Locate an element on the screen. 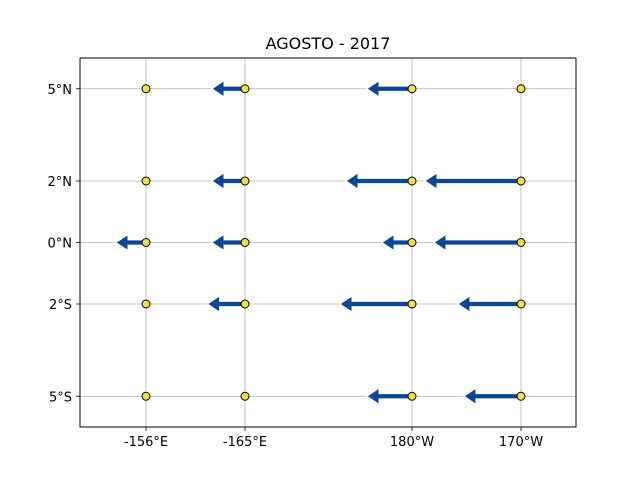 Image resolution: width=640 pixels, height=480 pixels. x-tick-label: -156°E is located at coordinates (146, 442).